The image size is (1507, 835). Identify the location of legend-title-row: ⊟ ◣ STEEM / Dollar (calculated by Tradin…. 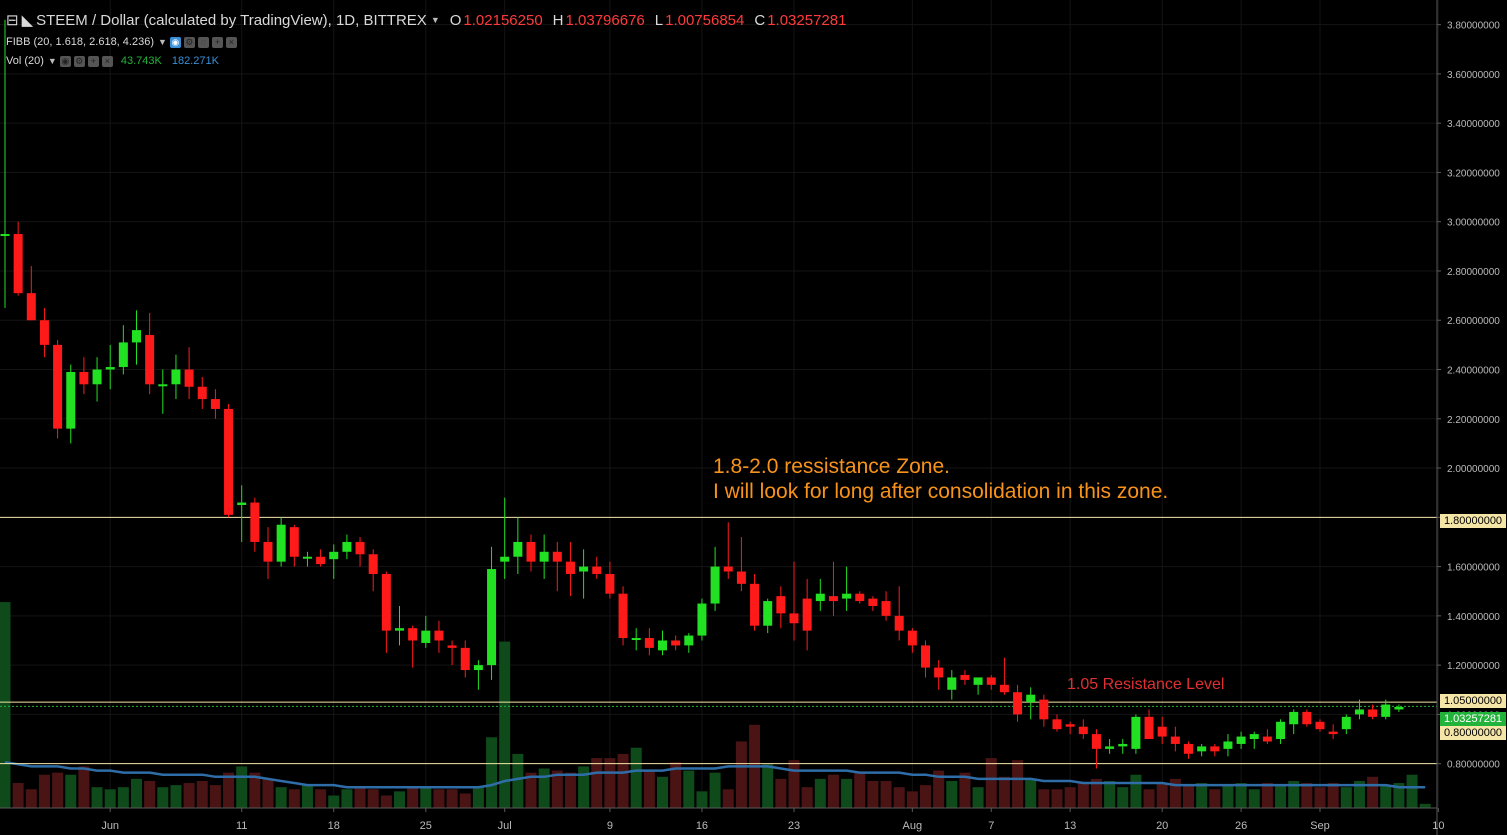
(426, 20).